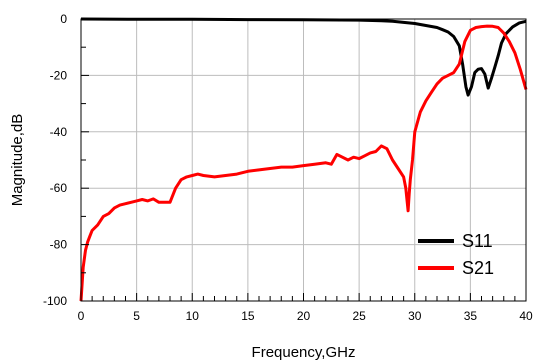 The width and height of the screenshot is (533, 363). I want to click on x-tick-label: 0, so click(81, 316).